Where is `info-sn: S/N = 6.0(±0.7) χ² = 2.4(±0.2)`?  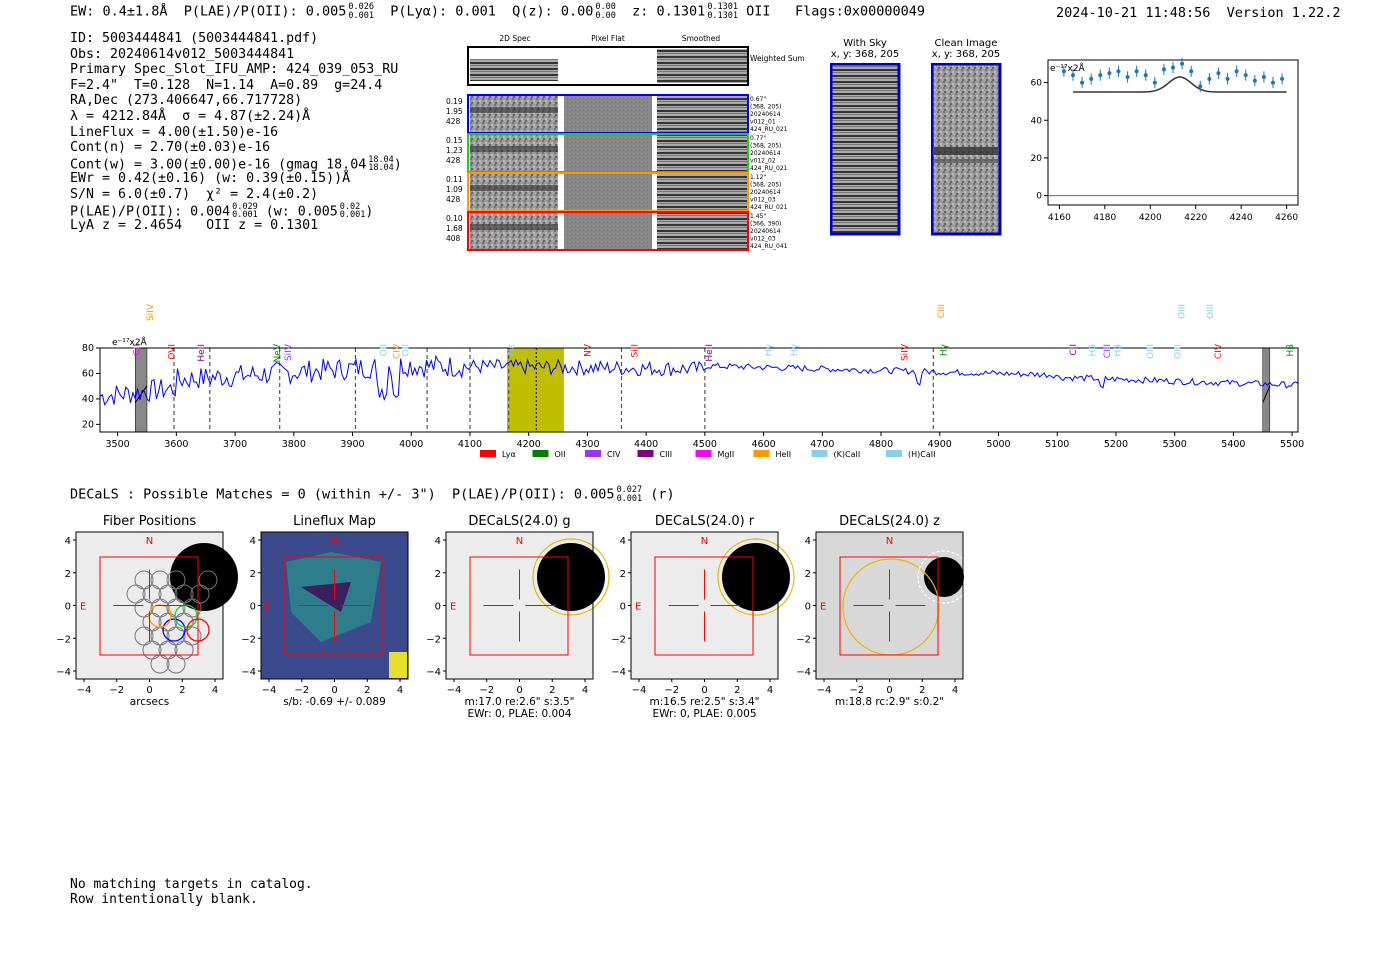 info-sn: S/N = 6.0(±0.7) χ² = 2.4(±0.2) is located at coordinates (194, 194).